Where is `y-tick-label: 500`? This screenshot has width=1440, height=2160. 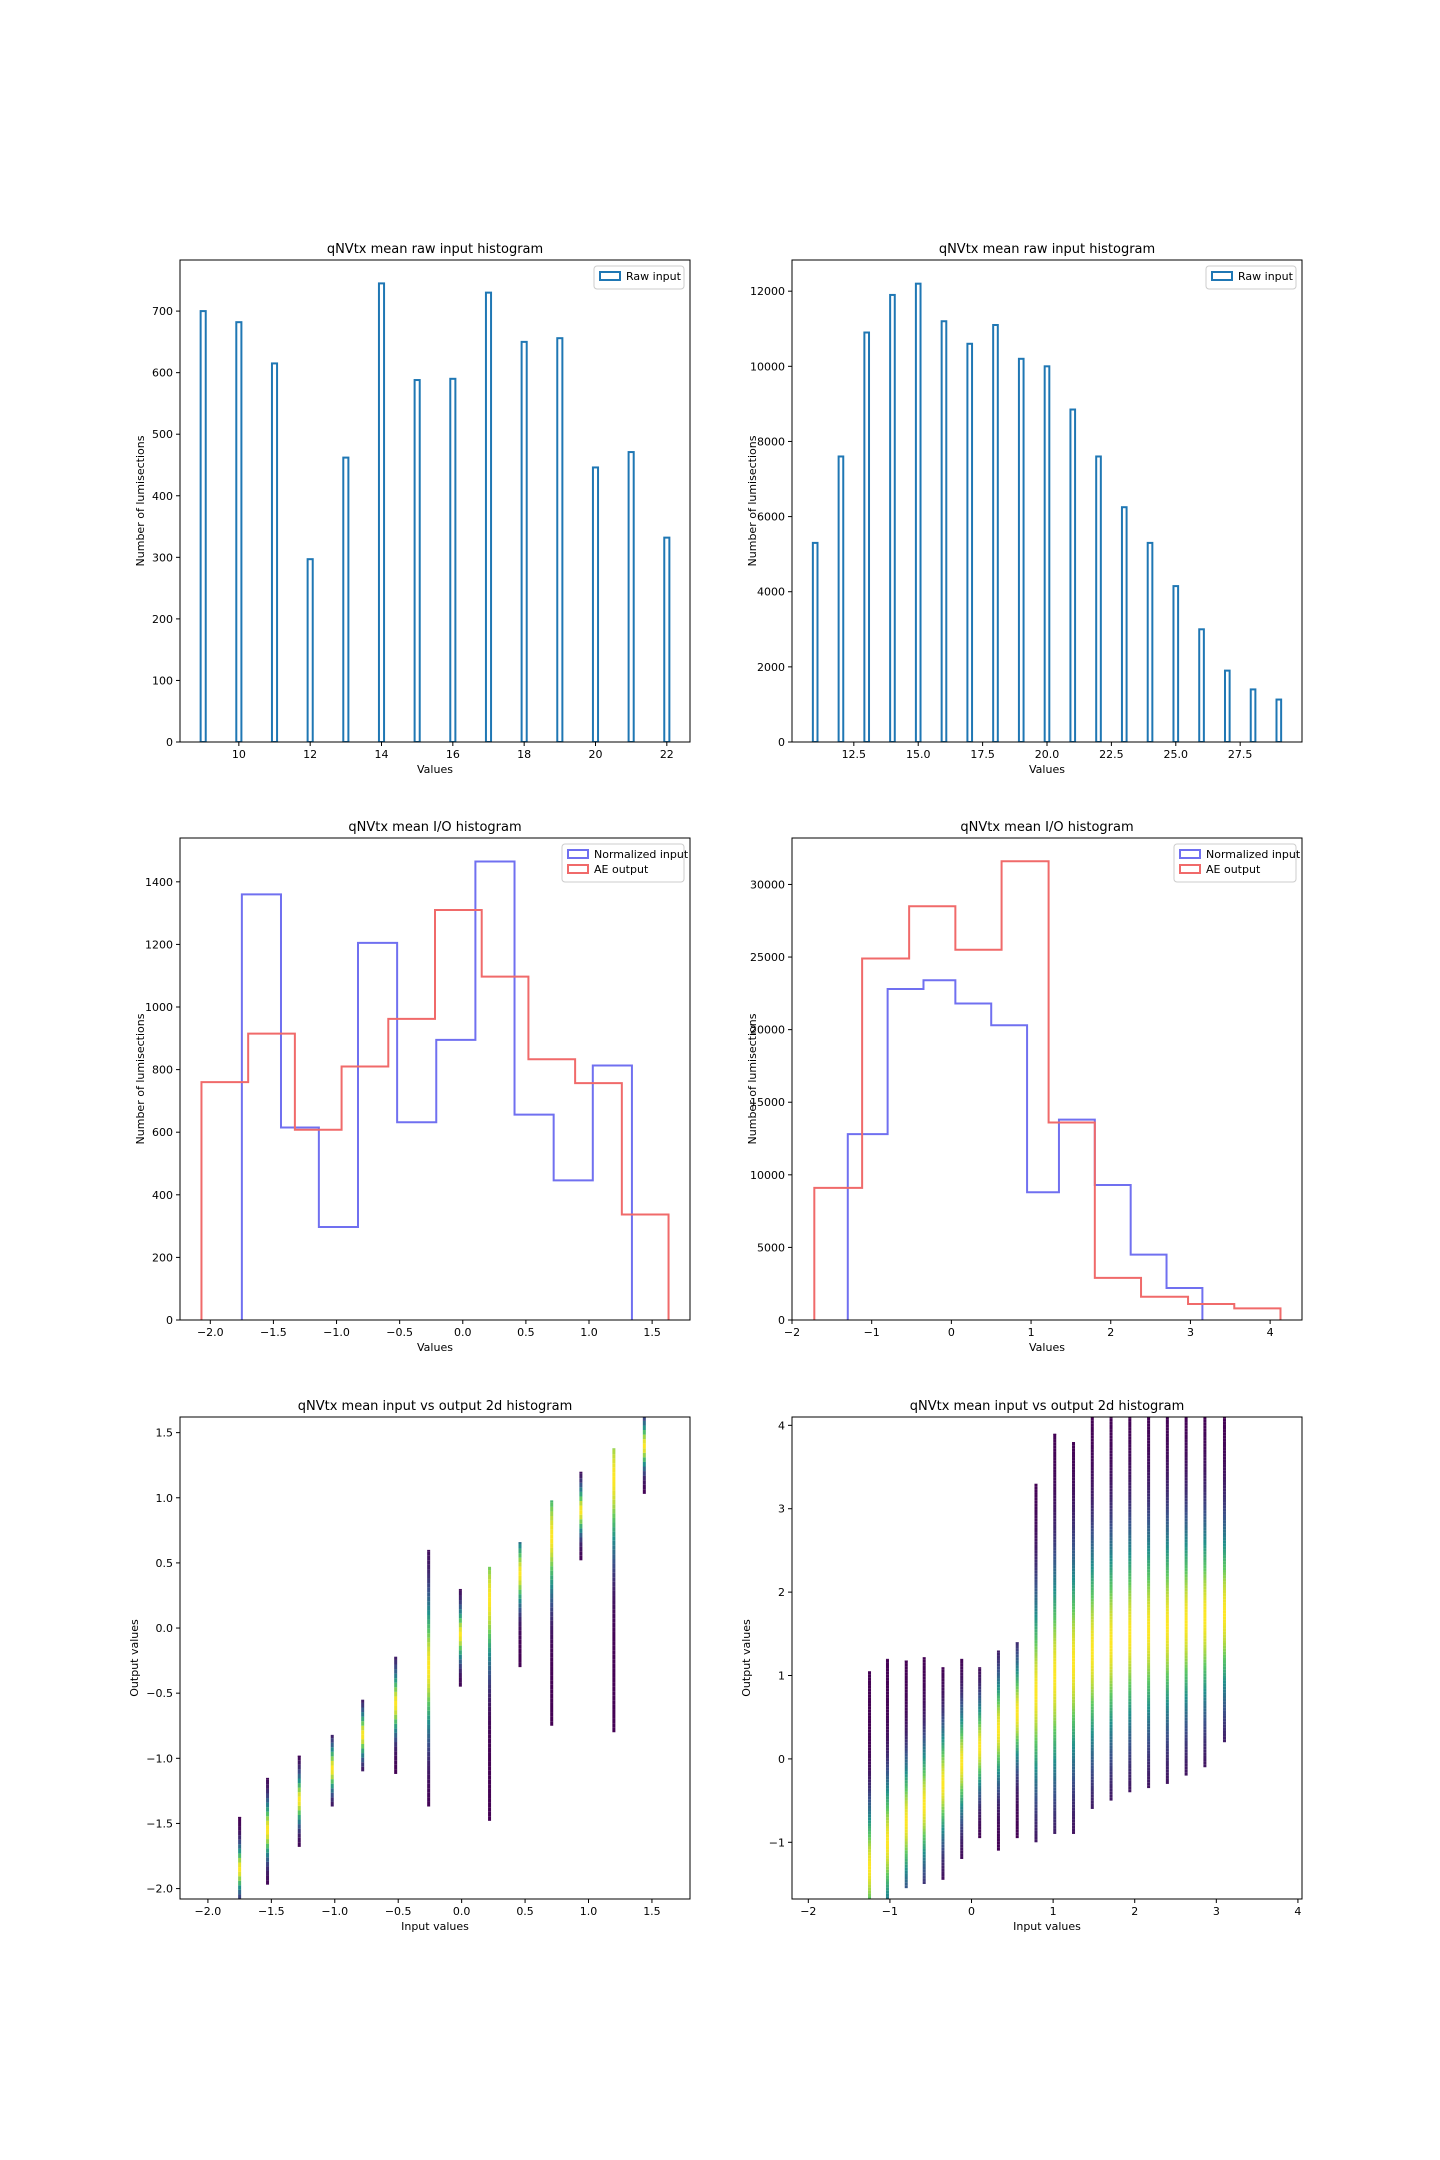
y-tick-label: 500 is located at coordinates (162, 434).